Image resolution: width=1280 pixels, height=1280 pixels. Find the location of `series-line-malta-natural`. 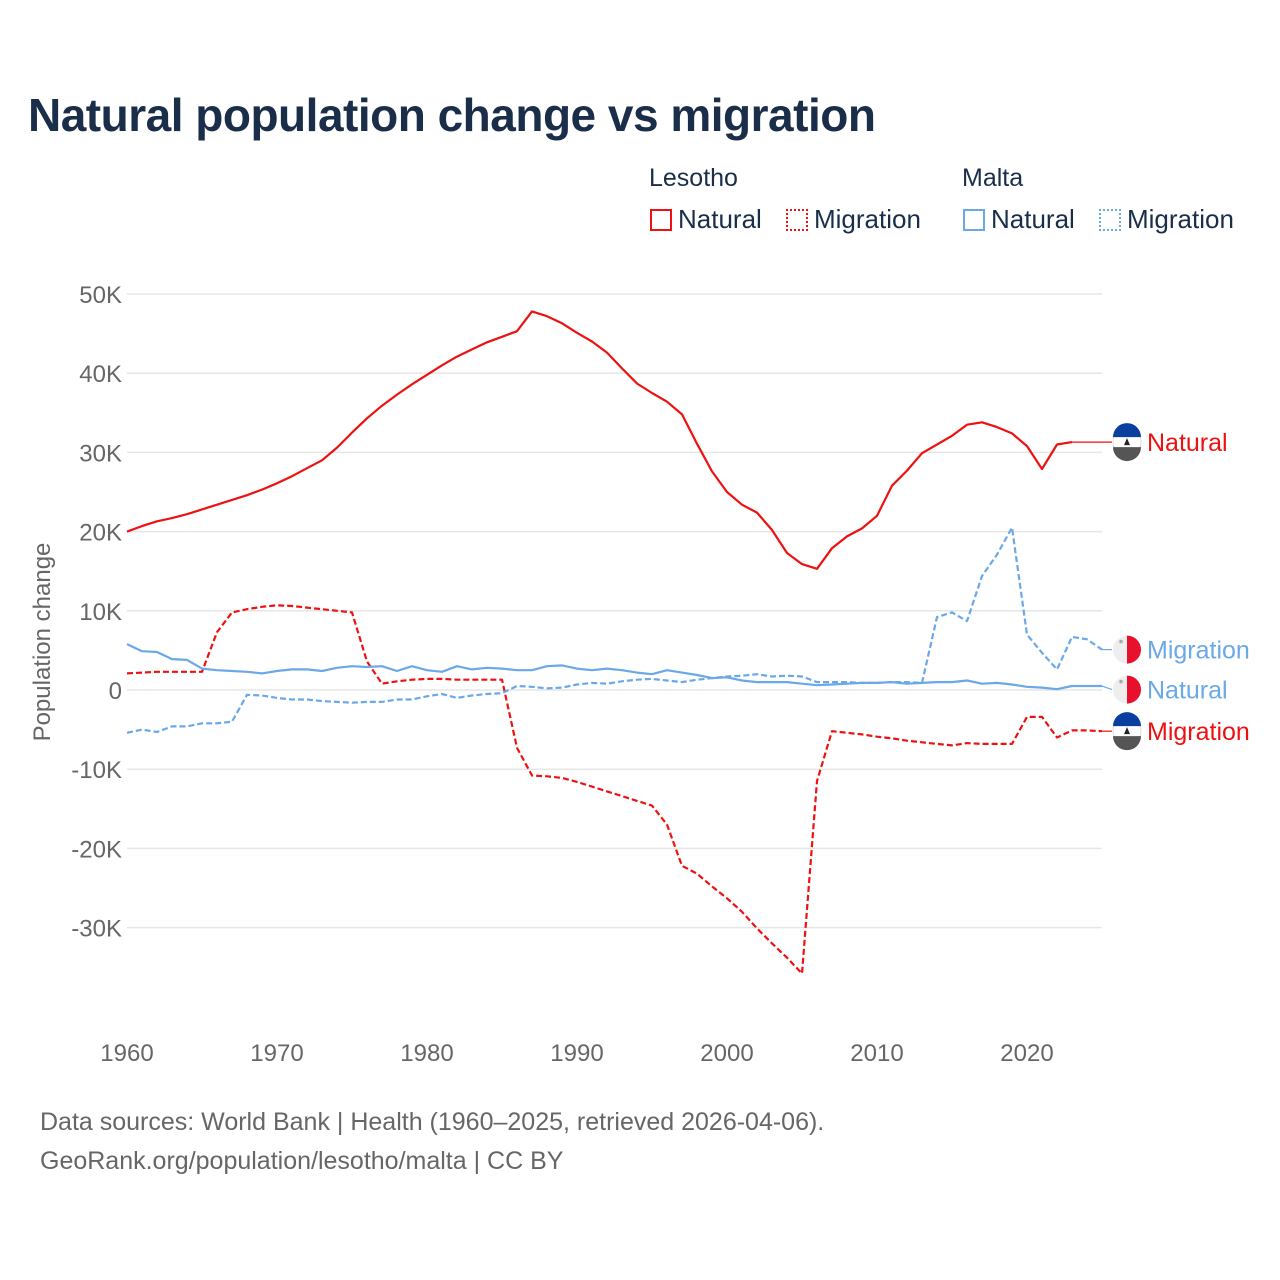

series-line-malta-natural is located at coordinates (614, 667).